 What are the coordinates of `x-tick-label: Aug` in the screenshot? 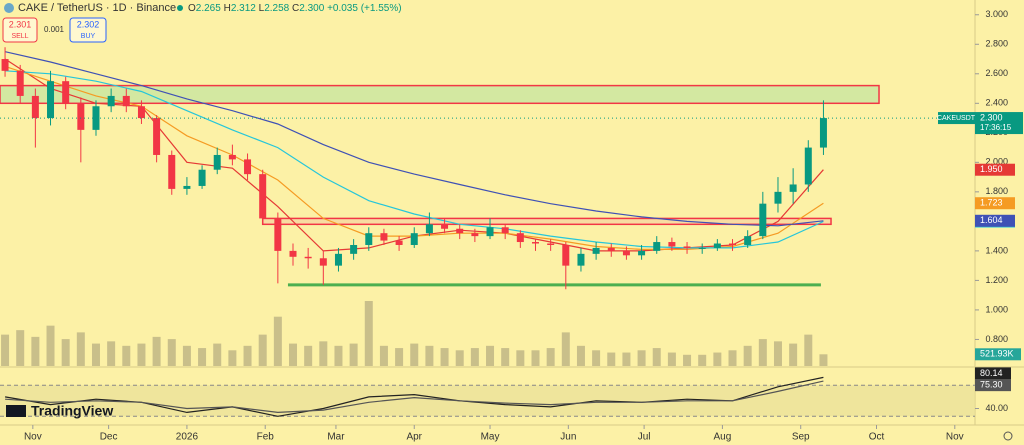 It's located at (723, 437).